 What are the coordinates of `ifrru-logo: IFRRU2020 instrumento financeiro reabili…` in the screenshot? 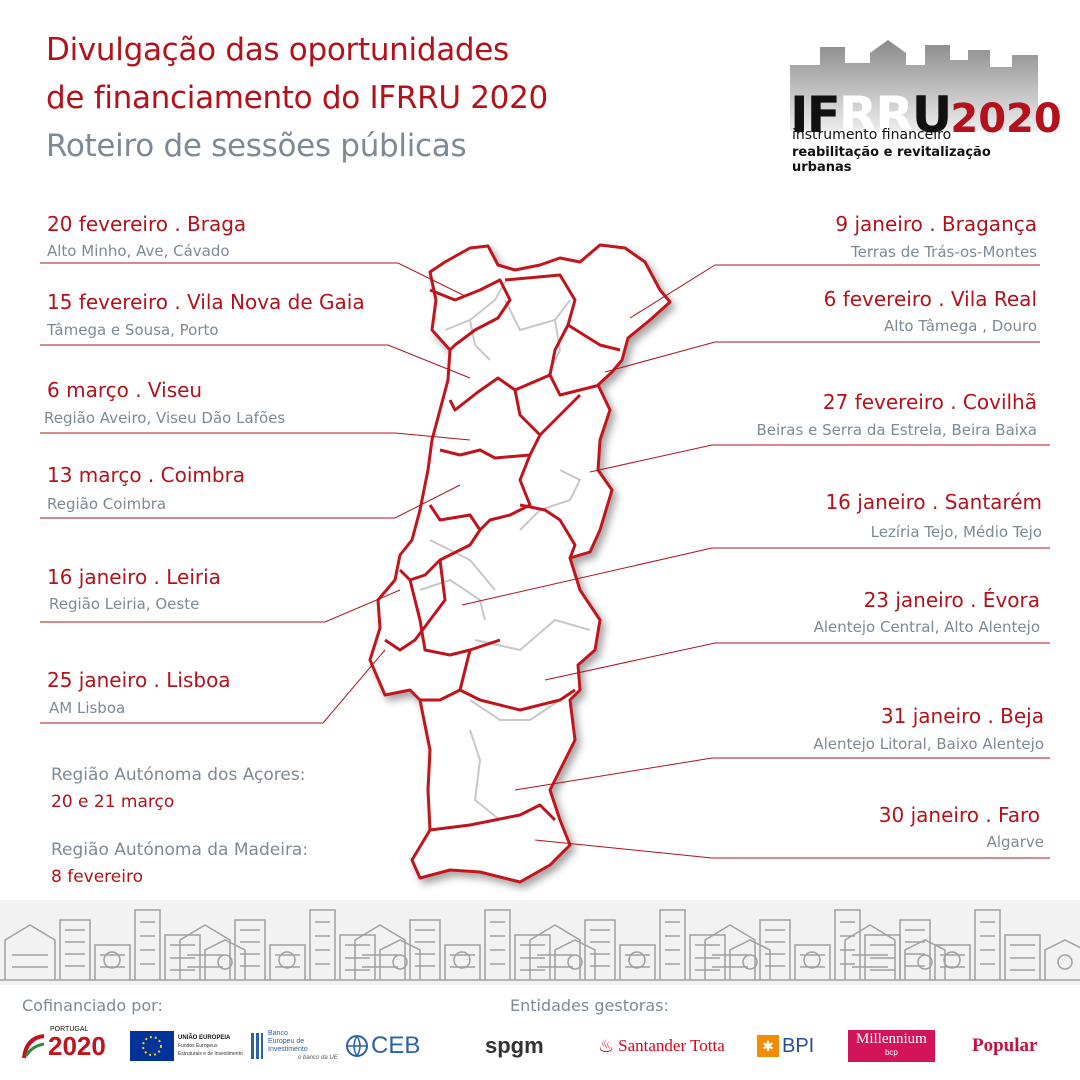 It's located at (926, 105).